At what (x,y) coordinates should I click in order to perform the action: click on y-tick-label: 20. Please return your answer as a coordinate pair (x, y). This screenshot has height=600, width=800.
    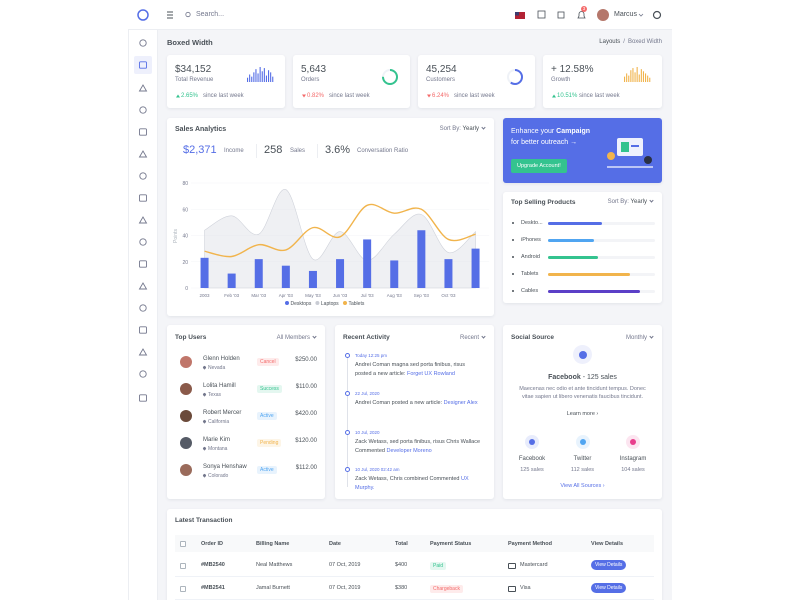
    Looking at the image, I should click on (185, 263).